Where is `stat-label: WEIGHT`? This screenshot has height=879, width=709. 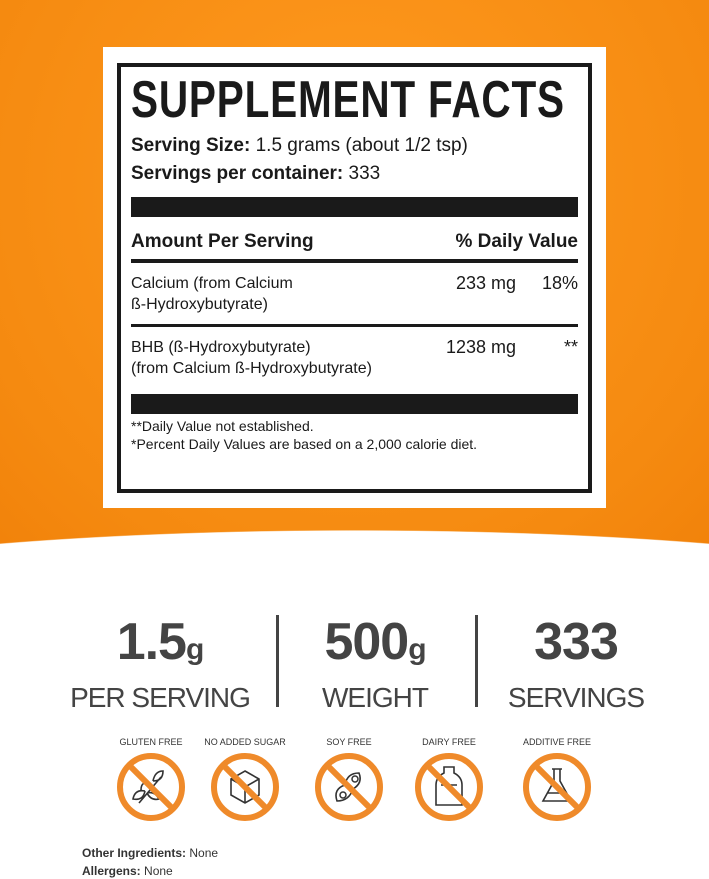 stat-label: WEIGHT is located at coordinates (375, 697).